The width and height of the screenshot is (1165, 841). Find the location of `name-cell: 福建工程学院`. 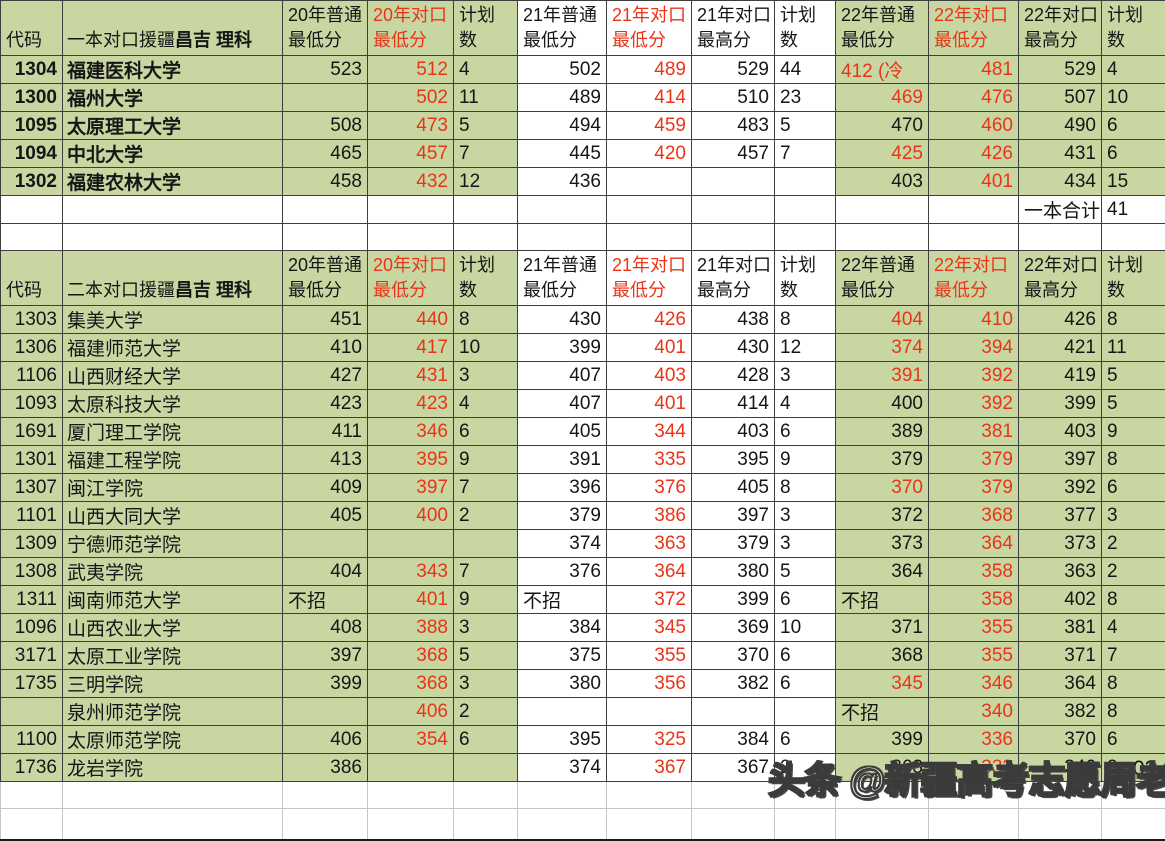

name-cell: 福建工程学院 is located at coordinates (173, 460).